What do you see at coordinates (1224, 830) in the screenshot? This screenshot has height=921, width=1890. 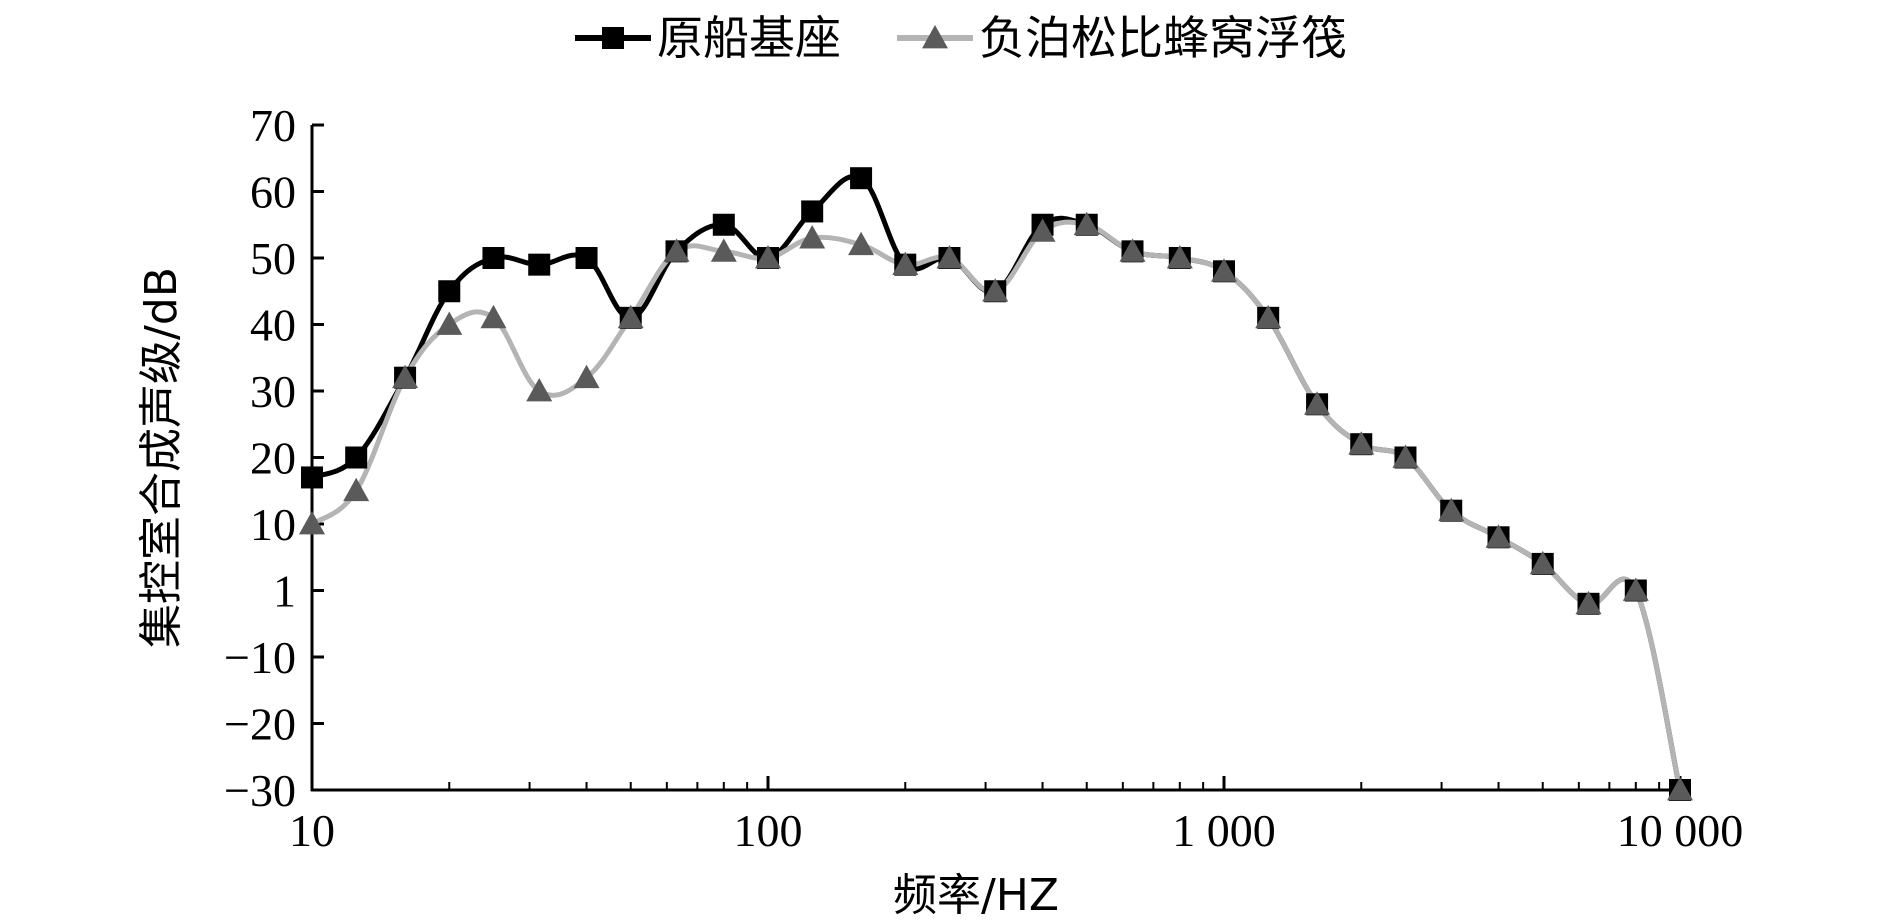 I see `x-tick-label: 1 000` at bounding box center [1224, 830].